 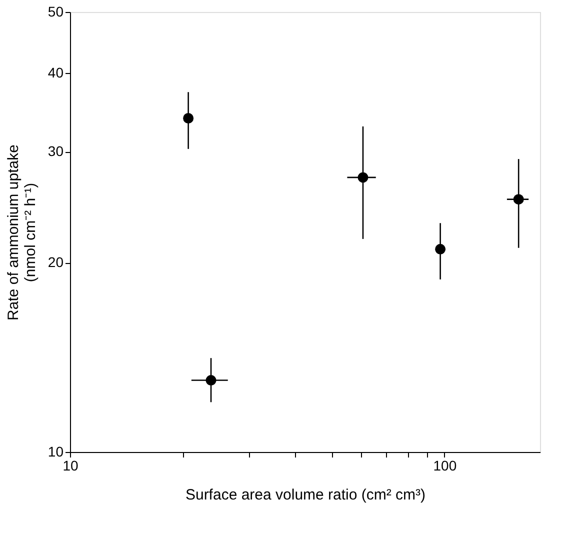 What do you see at coordinates (30, 232) in the screenshot?
I see `text: (nmol cm⁻² h⁻¹)` at bounding box center [30, 232].